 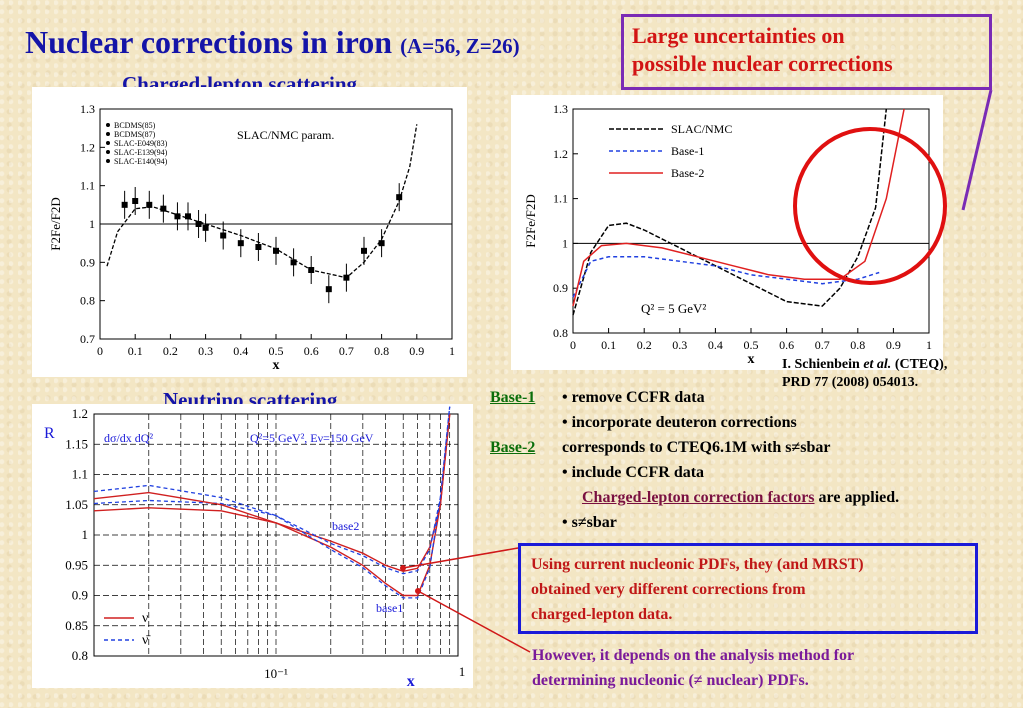 I want to click on x-tick-label: 0.1, so click(x=135, y=351).